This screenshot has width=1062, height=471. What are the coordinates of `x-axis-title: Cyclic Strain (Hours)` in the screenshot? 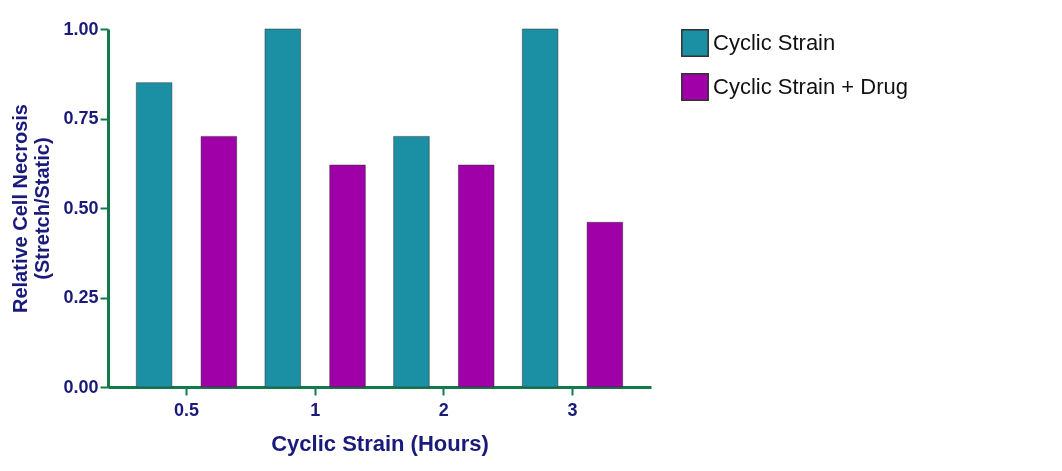 It's located at (380, 443).